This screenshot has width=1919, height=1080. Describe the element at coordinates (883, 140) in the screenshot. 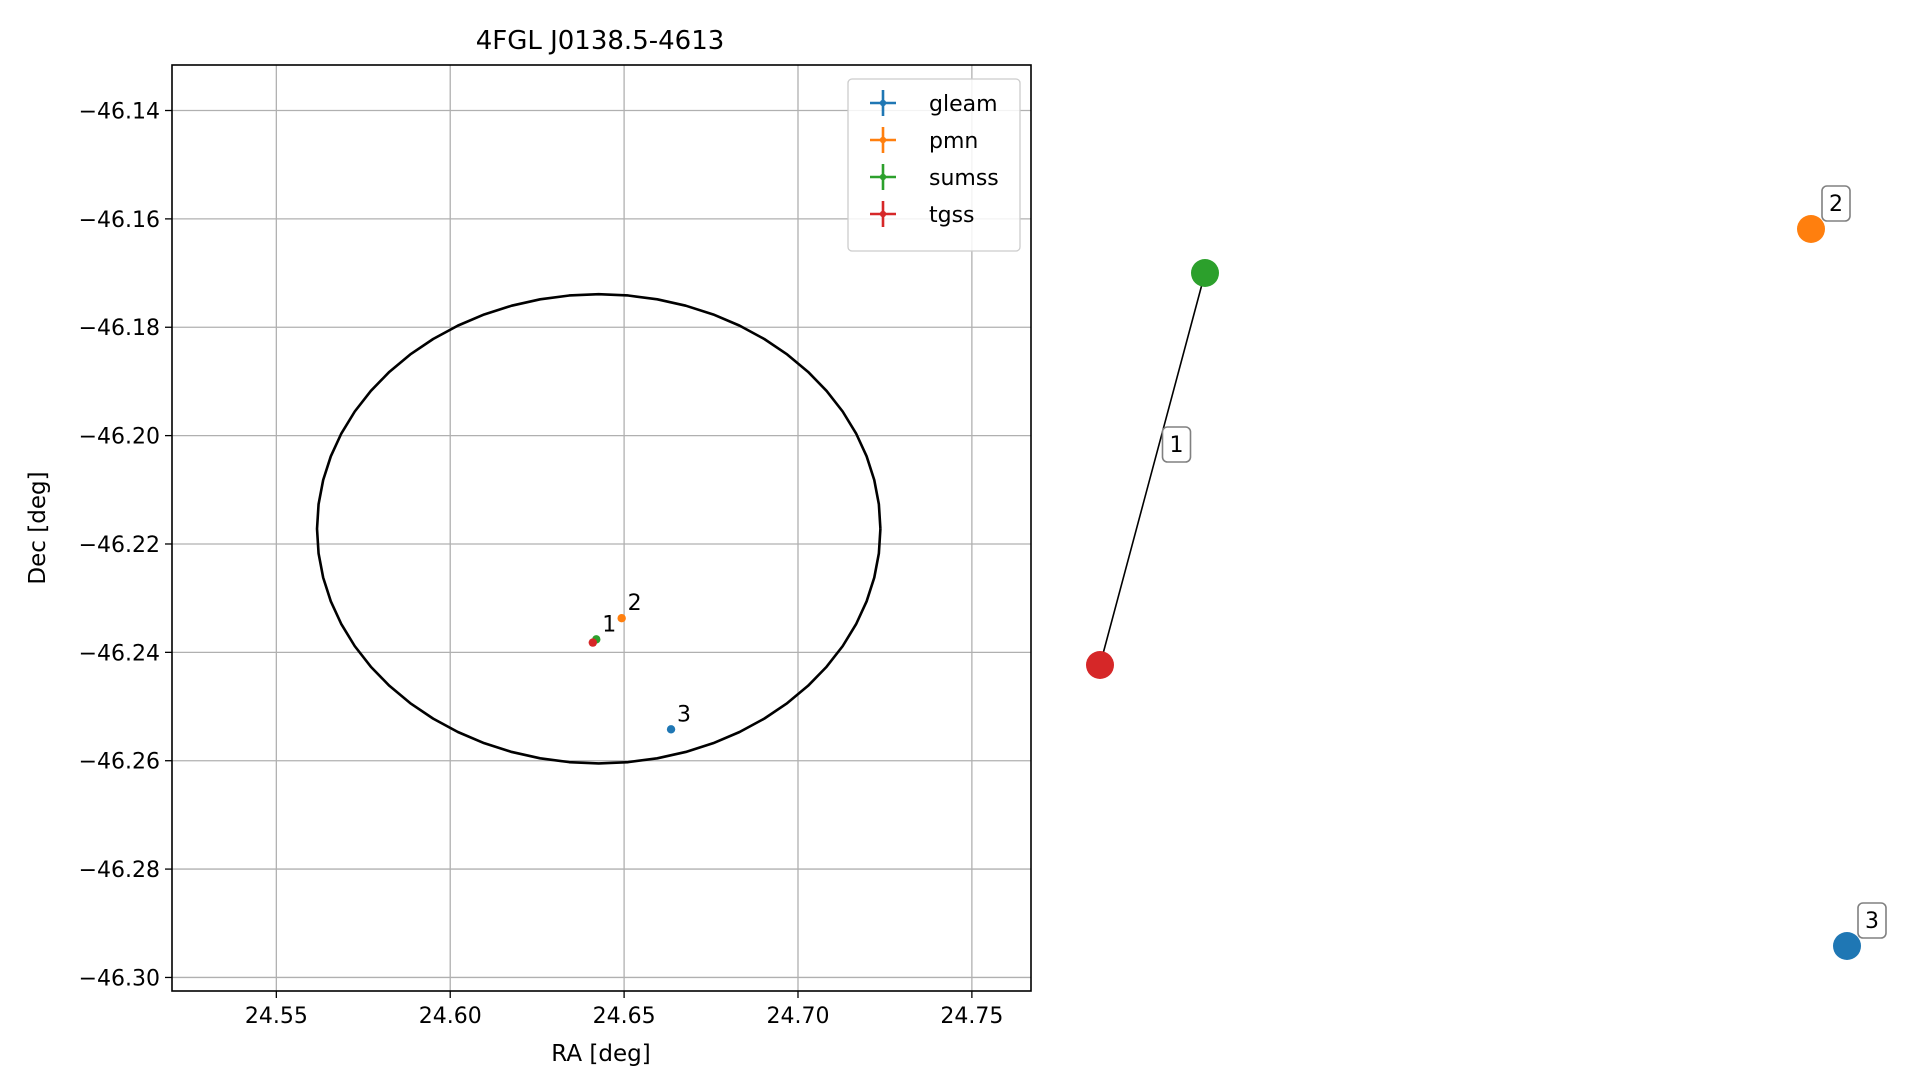

I see `legend-marker-dot-pmn` at that location.